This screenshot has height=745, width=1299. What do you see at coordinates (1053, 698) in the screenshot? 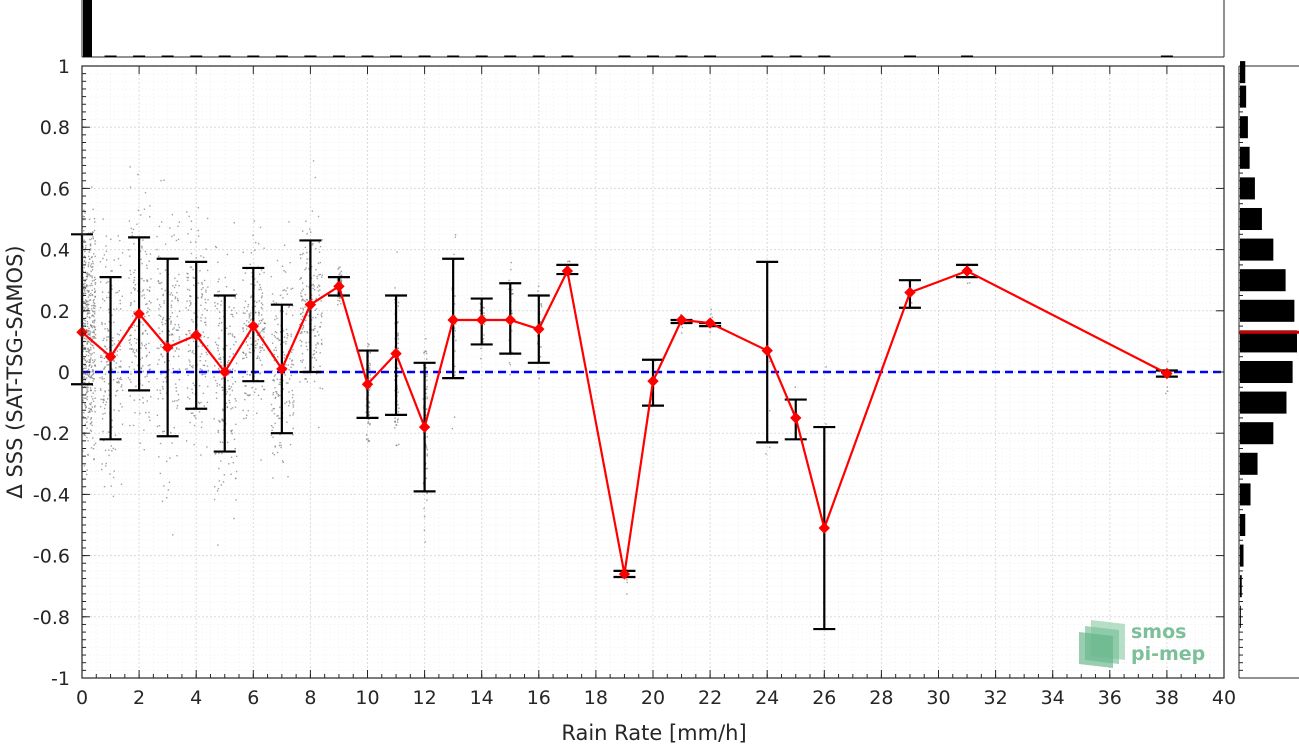
I see `x-tick-label: 34` at bounding box center [1053, 698].